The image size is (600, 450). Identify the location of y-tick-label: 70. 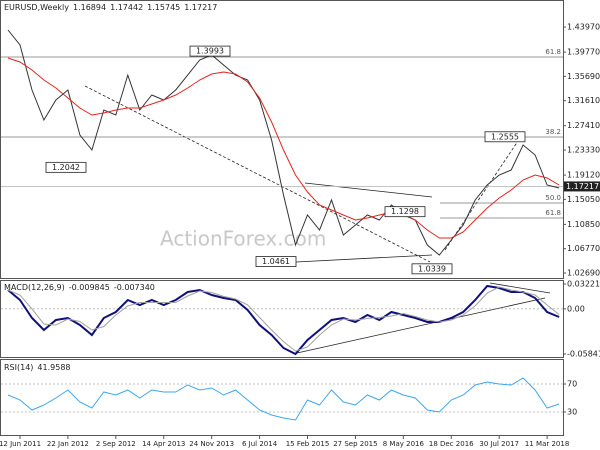
(572, 384).